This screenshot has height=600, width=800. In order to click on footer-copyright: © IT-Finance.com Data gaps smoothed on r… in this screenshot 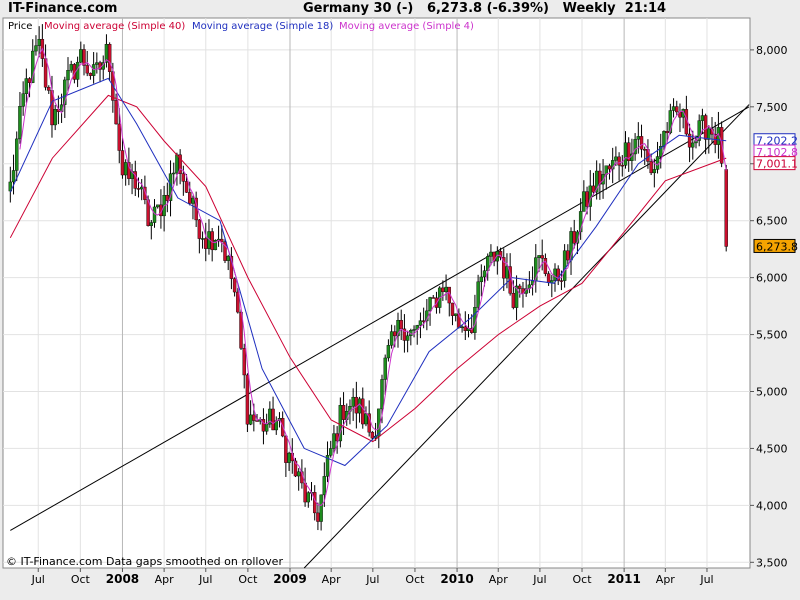, I will do `click(144, 561)`.